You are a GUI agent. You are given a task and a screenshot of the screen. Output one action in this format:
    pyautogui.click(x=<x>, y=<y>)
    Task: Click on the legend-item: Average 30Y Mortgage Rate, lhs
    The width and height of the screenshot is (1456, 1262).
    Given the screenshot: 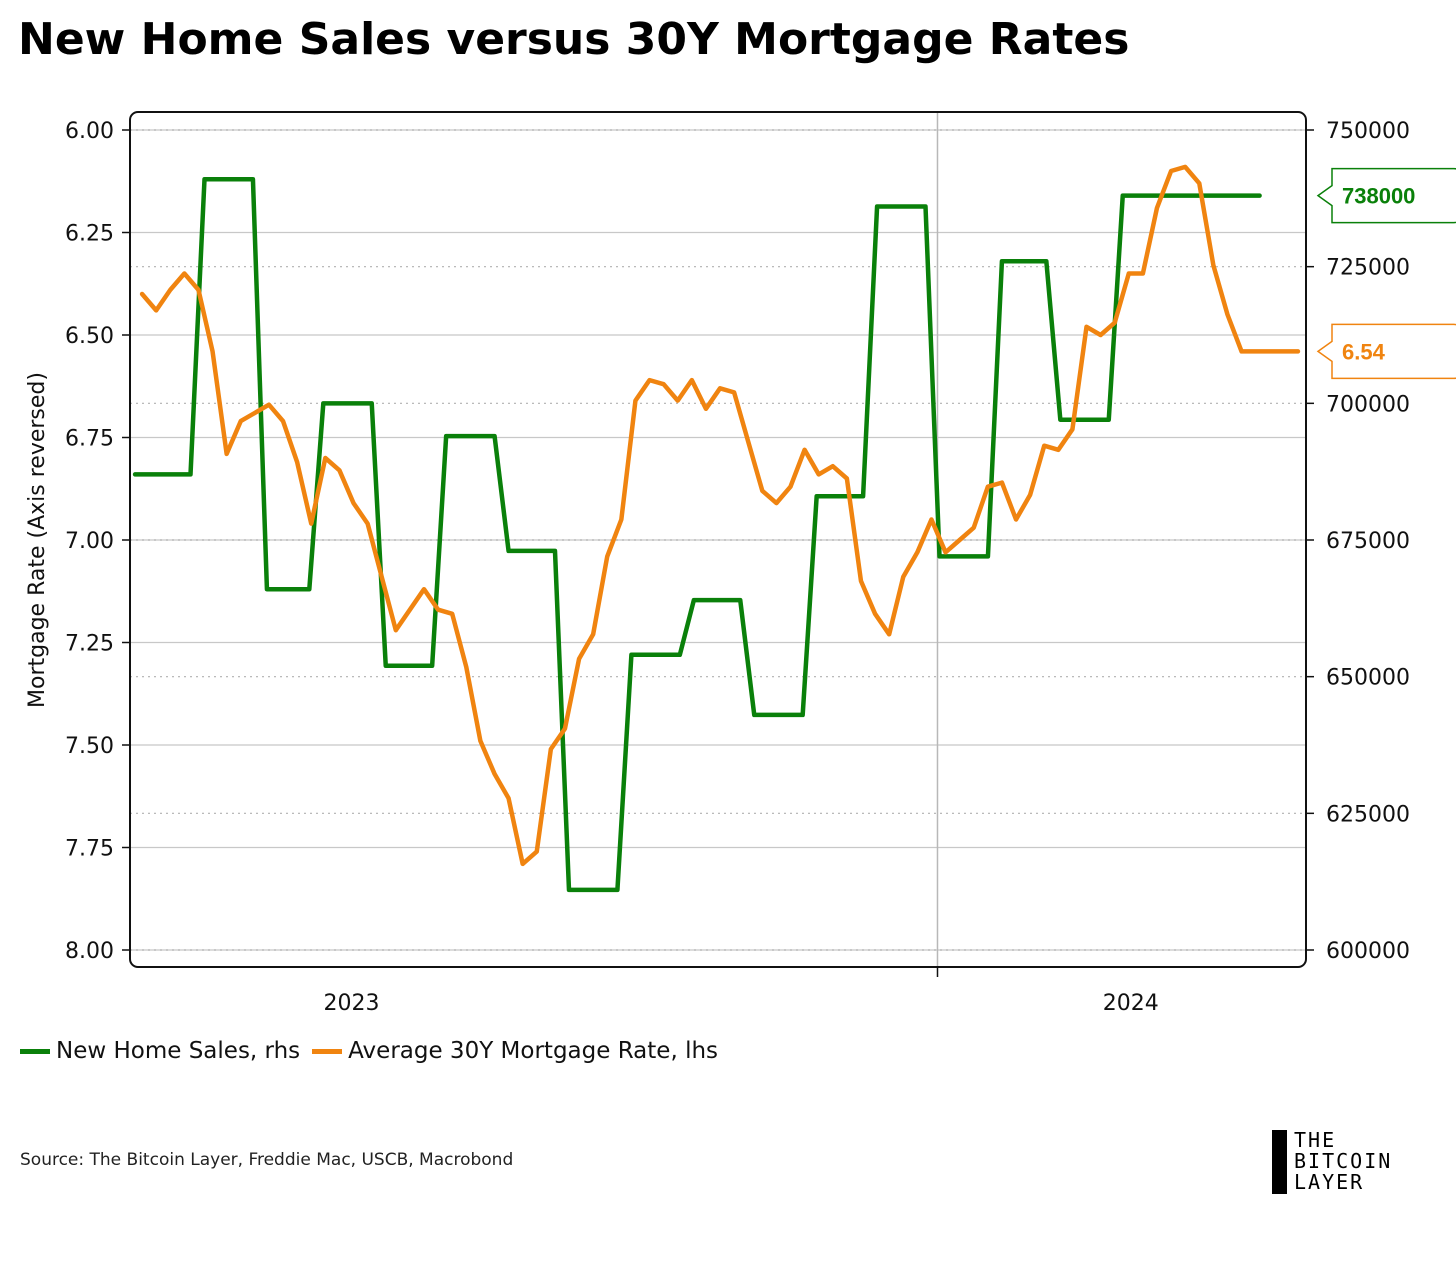 What is the action you would take?
    pyautogui.click(x=515, y=1051)
    